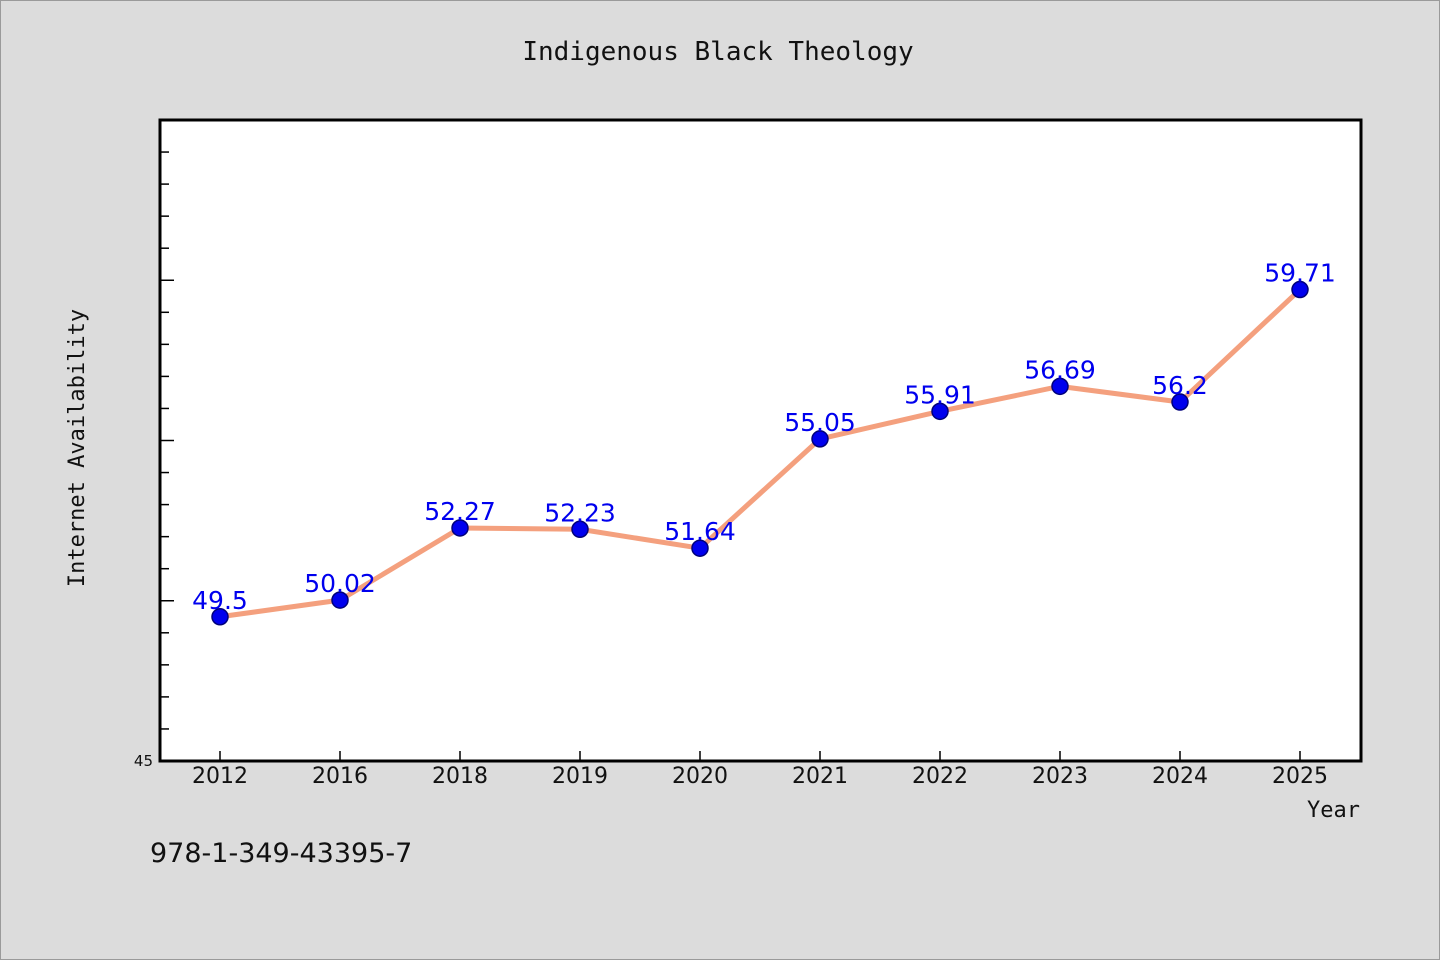 The width and height of the screenshot is (1440, 960). Describe the element at coordinates (700, 776) in the screenshot. I see `x-tick-label: 2020` at that location.